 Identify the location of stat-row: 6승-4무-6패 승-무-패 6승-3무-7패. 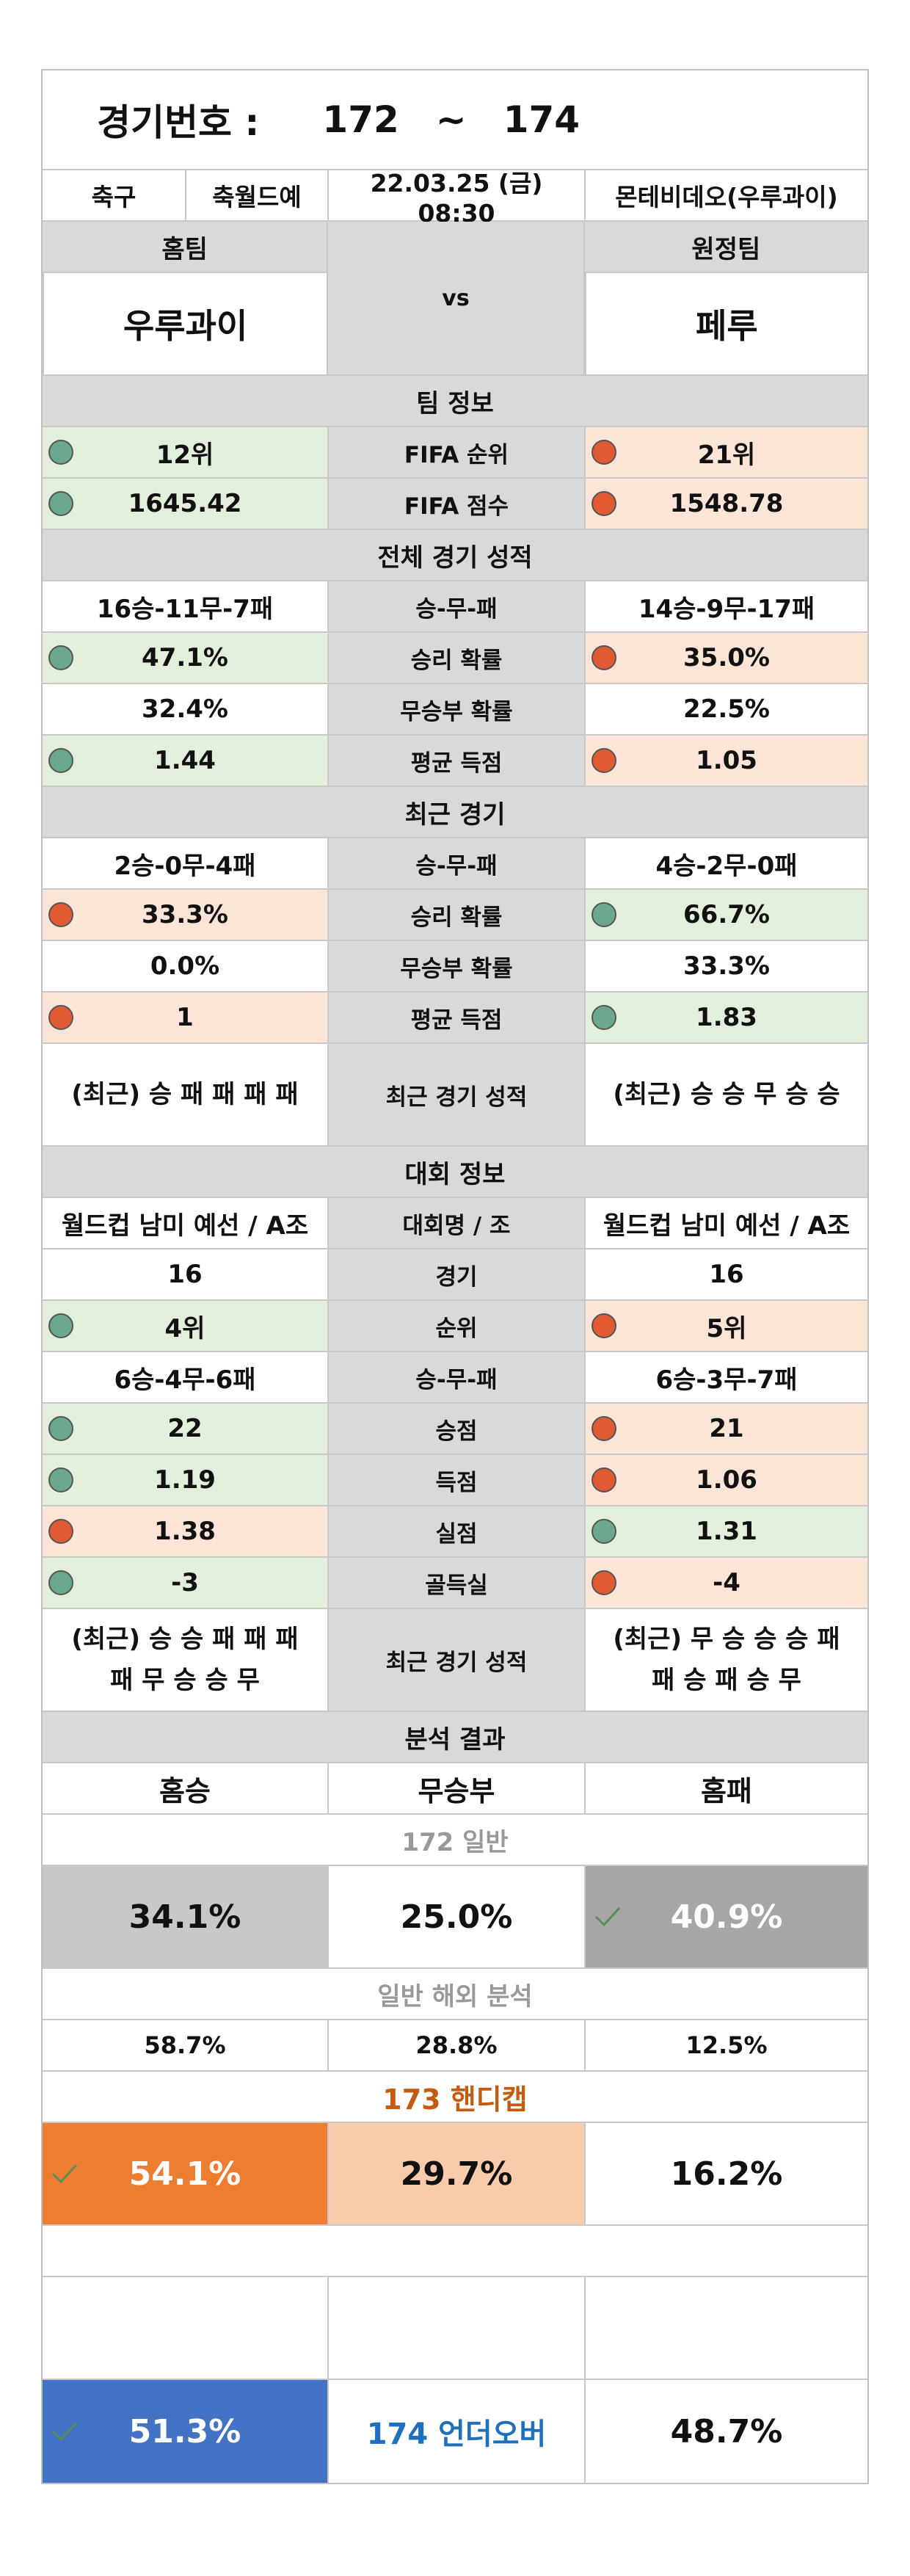
(455, 1378).